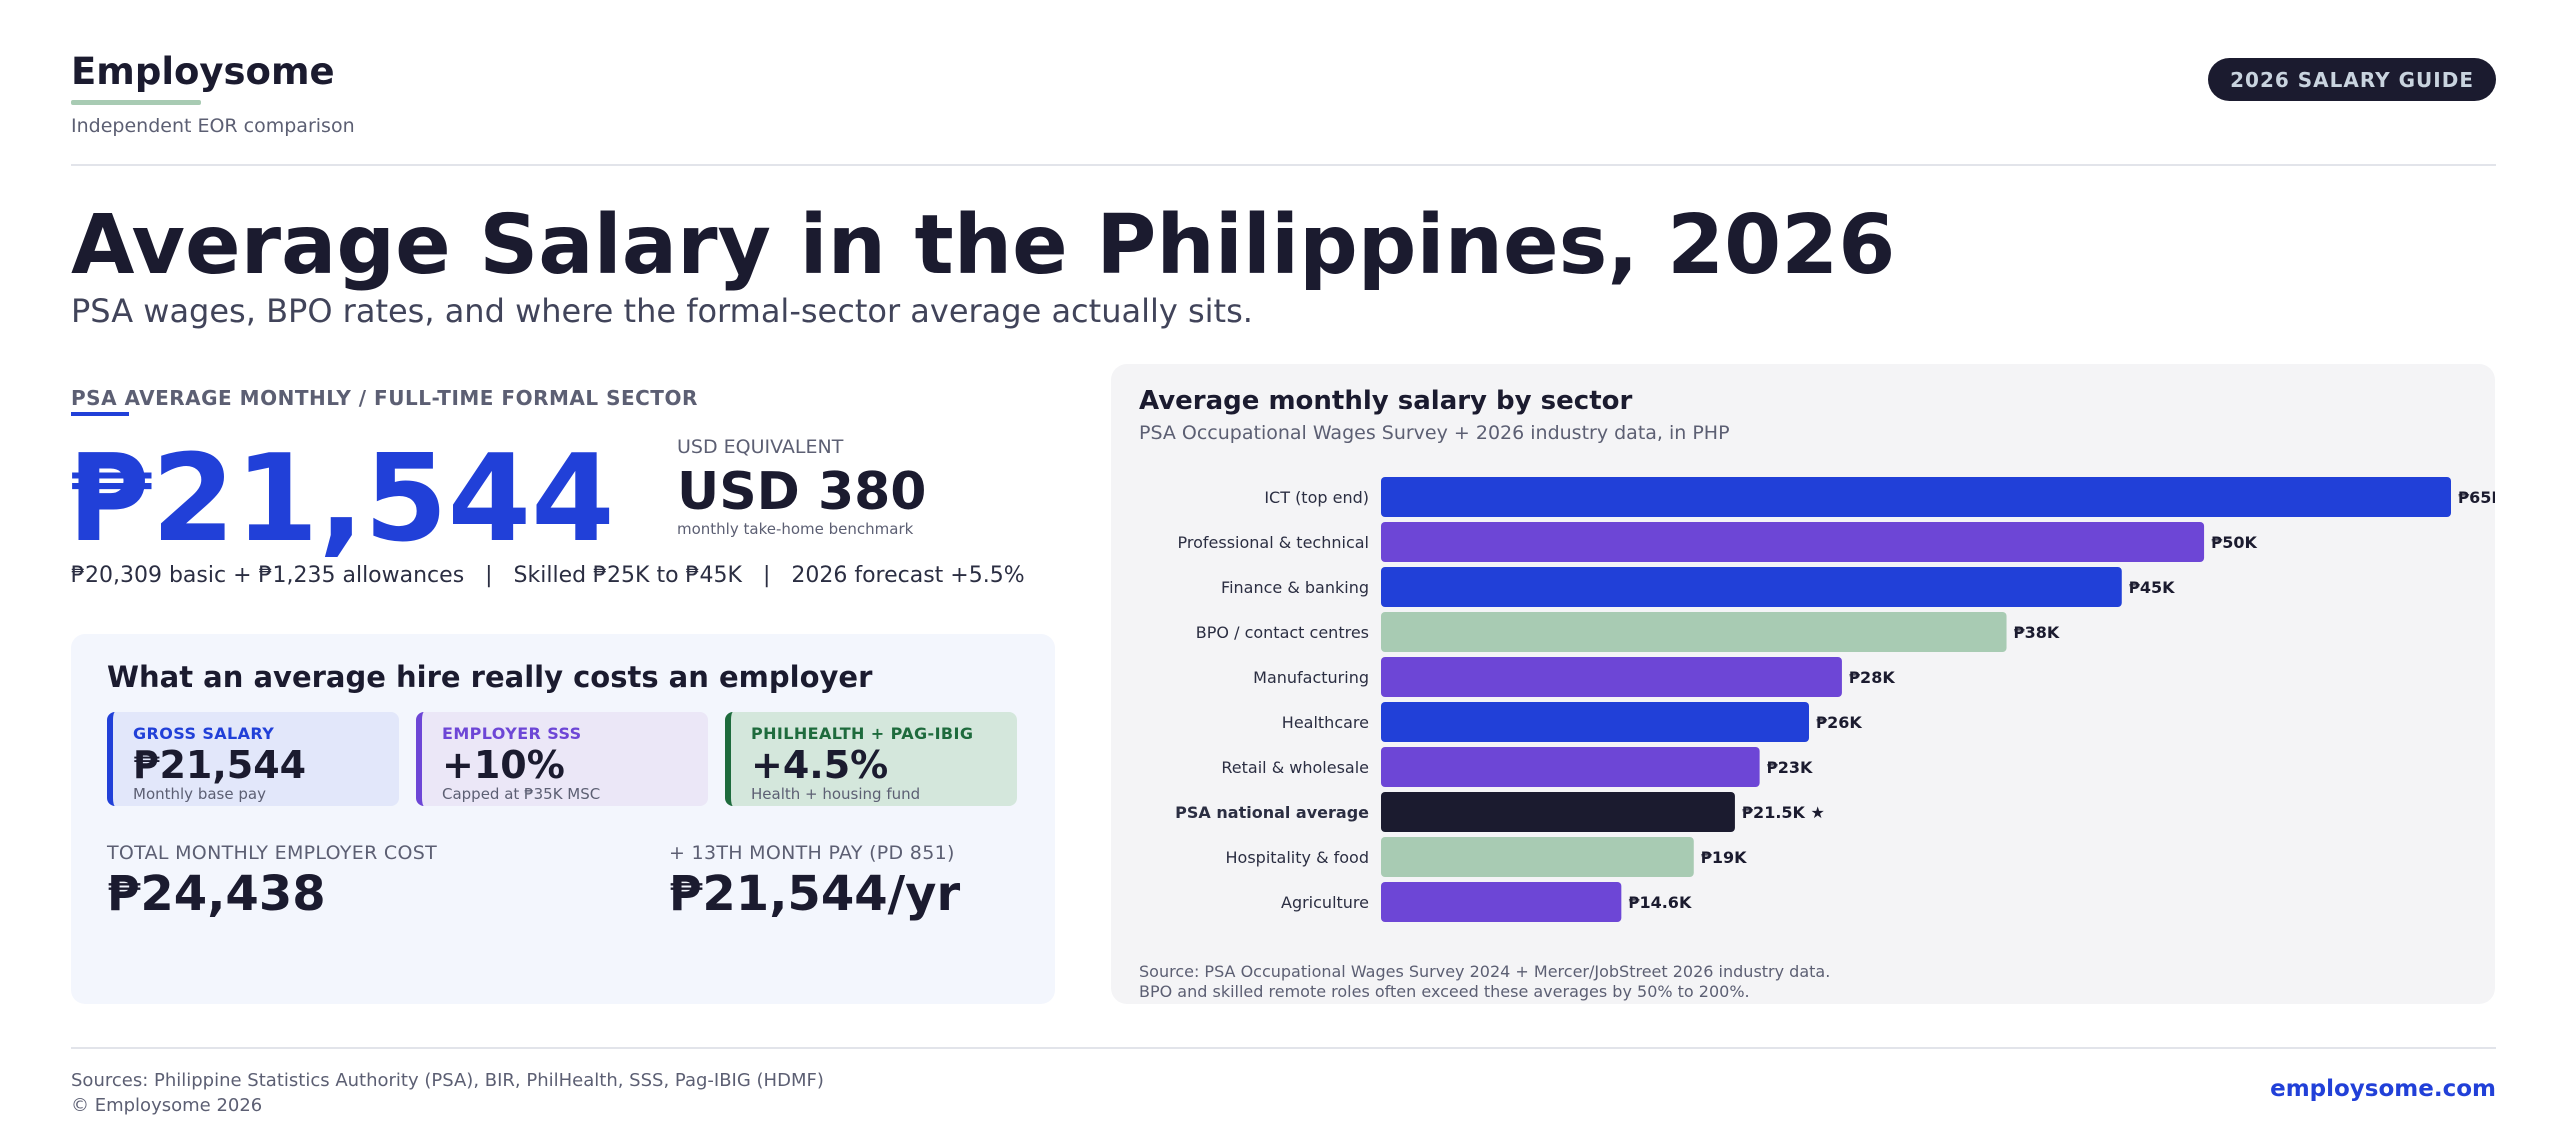  What do you see at coordinates (1872, 677) in the screenshot?
I see `bar-value-label: ₱28K` at bounding box center [1872, 677].